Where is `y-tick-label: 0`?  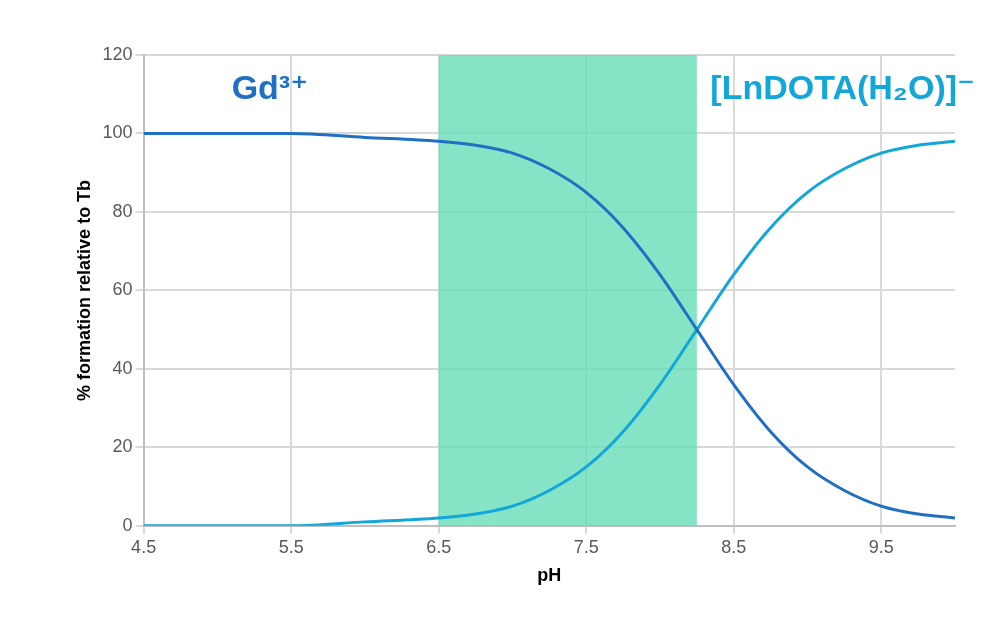 y-tick-label: 0 is located at coordinates (127, 524).